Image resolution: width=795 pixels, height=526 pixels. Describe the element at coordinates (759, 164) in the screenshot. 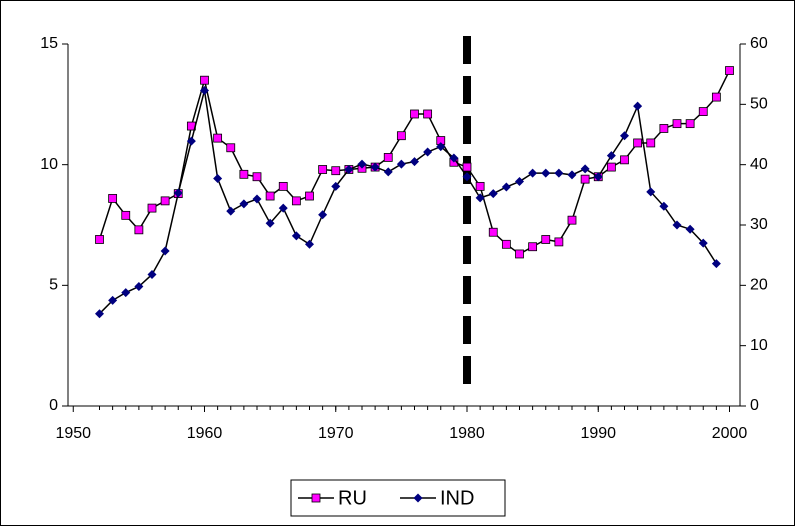

I see `y2-tick-label: 40` at that location.